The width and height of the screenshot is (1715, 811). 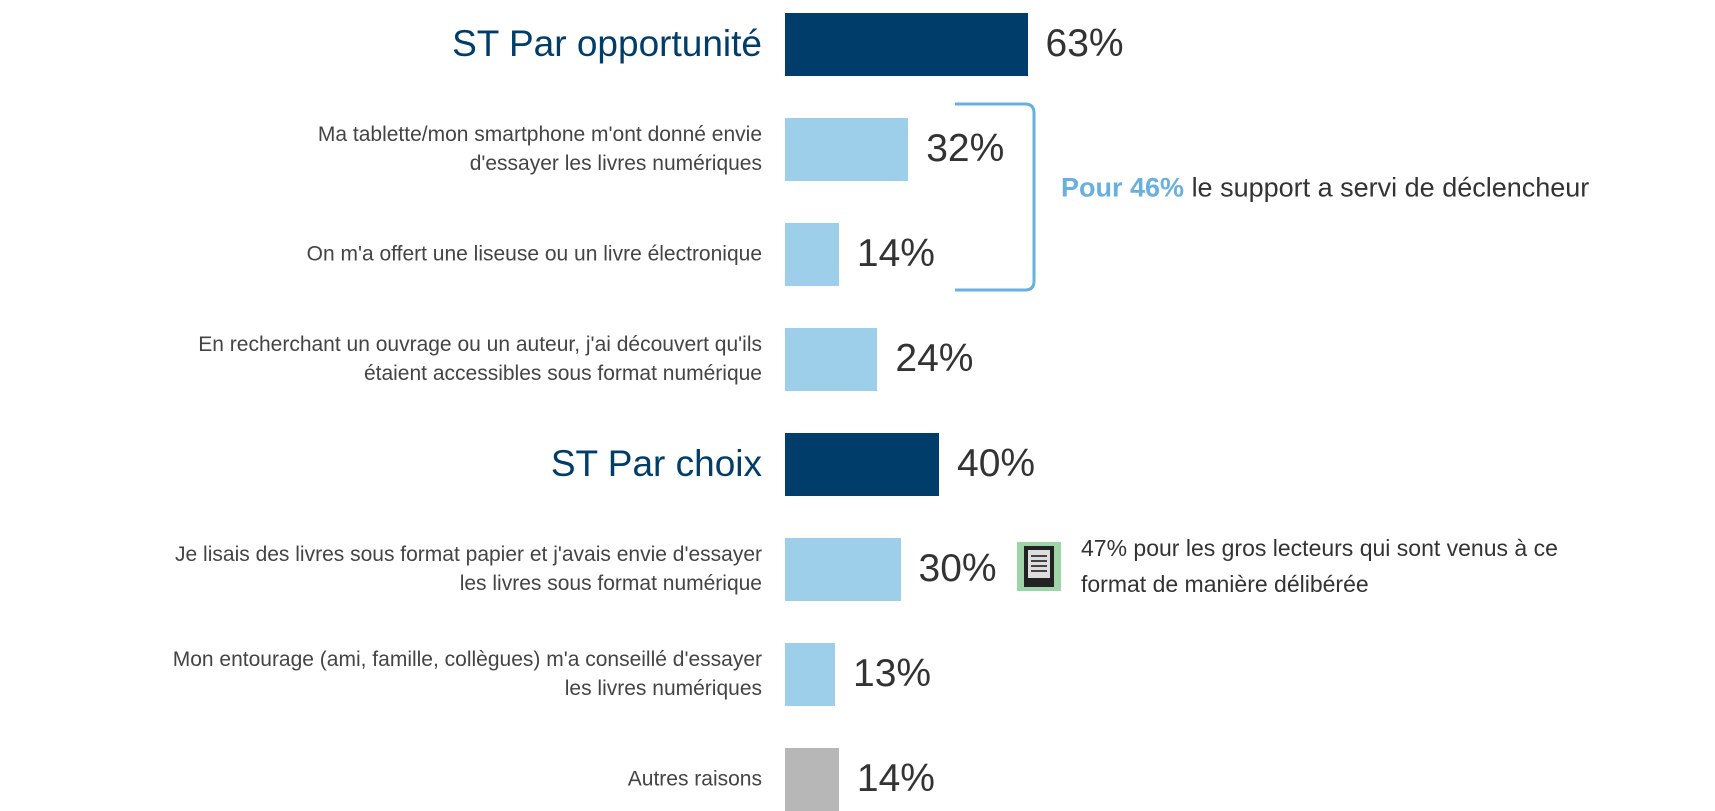 I want to click on value-label: 13%, so click(x=892, y=673).